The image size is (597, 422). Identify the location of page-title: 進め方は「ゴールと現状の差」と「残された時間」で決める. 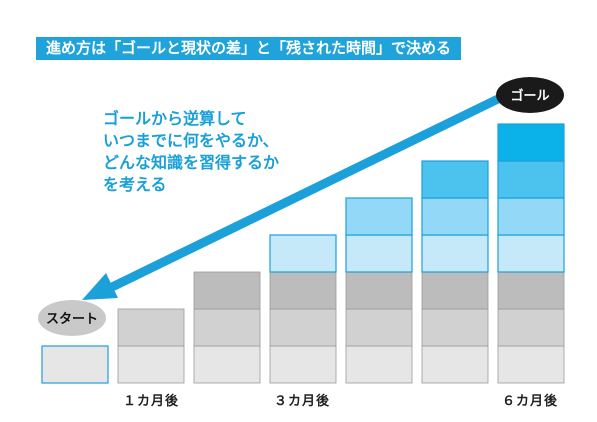
(249, 48).